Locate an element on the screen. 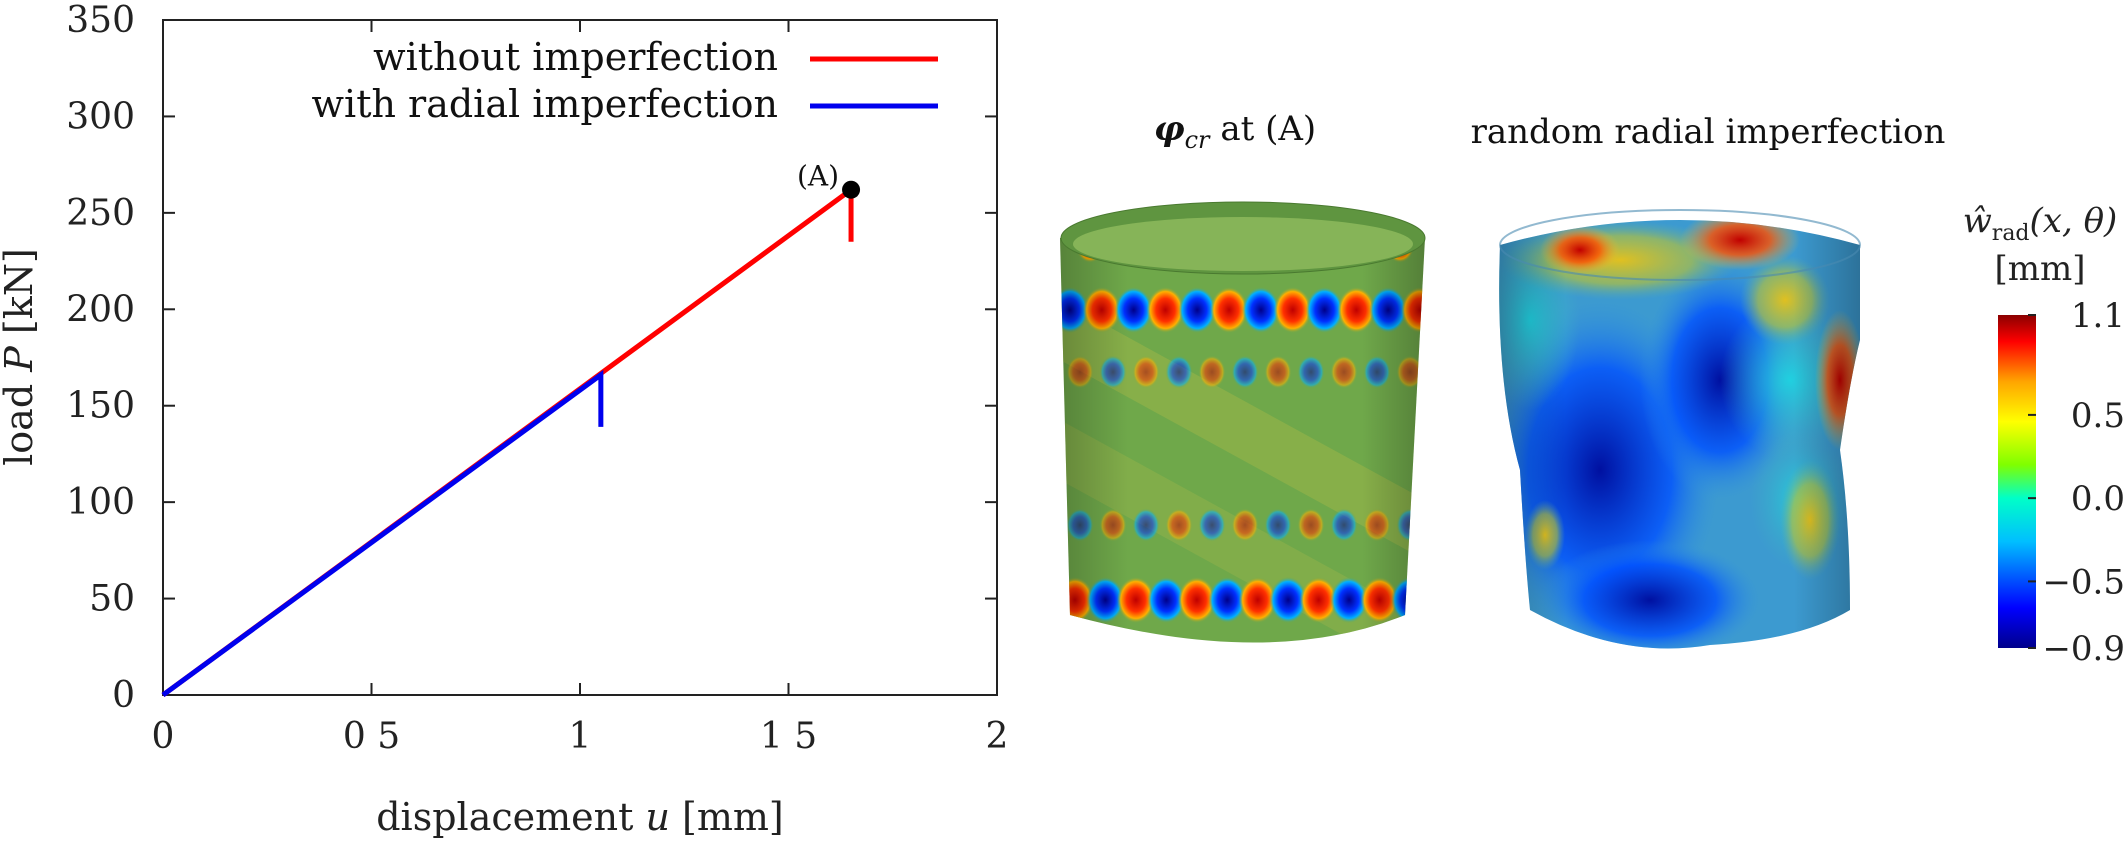 The image size is (2128, 841). y-tick-label: 350 is located at coordinates (100, 20).